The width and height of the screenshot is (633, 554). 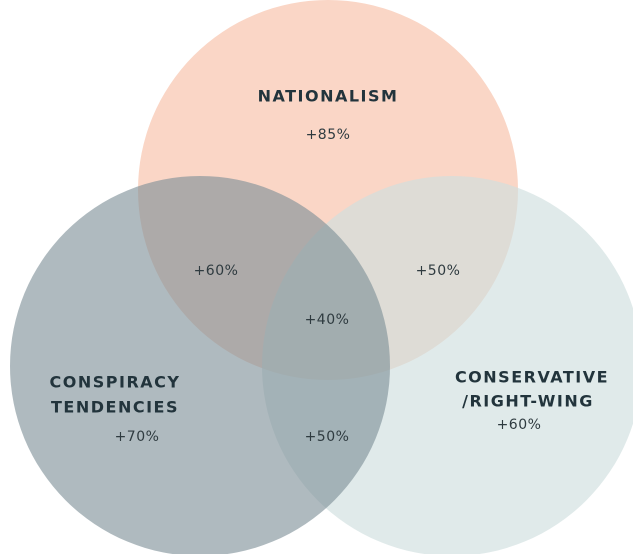 What do you see at coordinates (115, 382) in the screenshot?
I see `set-label: CONSPIRACY` at bounding box center [115, 382].